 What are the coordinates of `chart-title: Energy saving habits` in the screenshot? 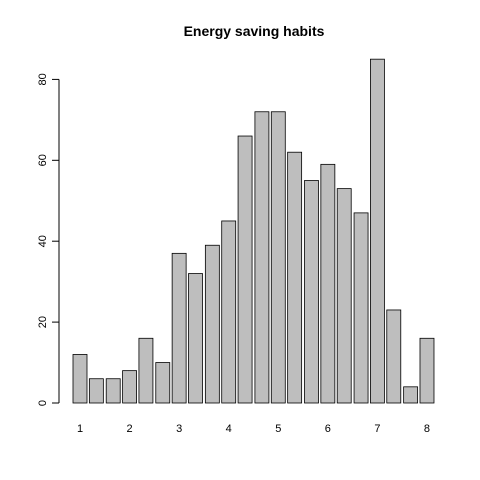 It's located at (254, 31).